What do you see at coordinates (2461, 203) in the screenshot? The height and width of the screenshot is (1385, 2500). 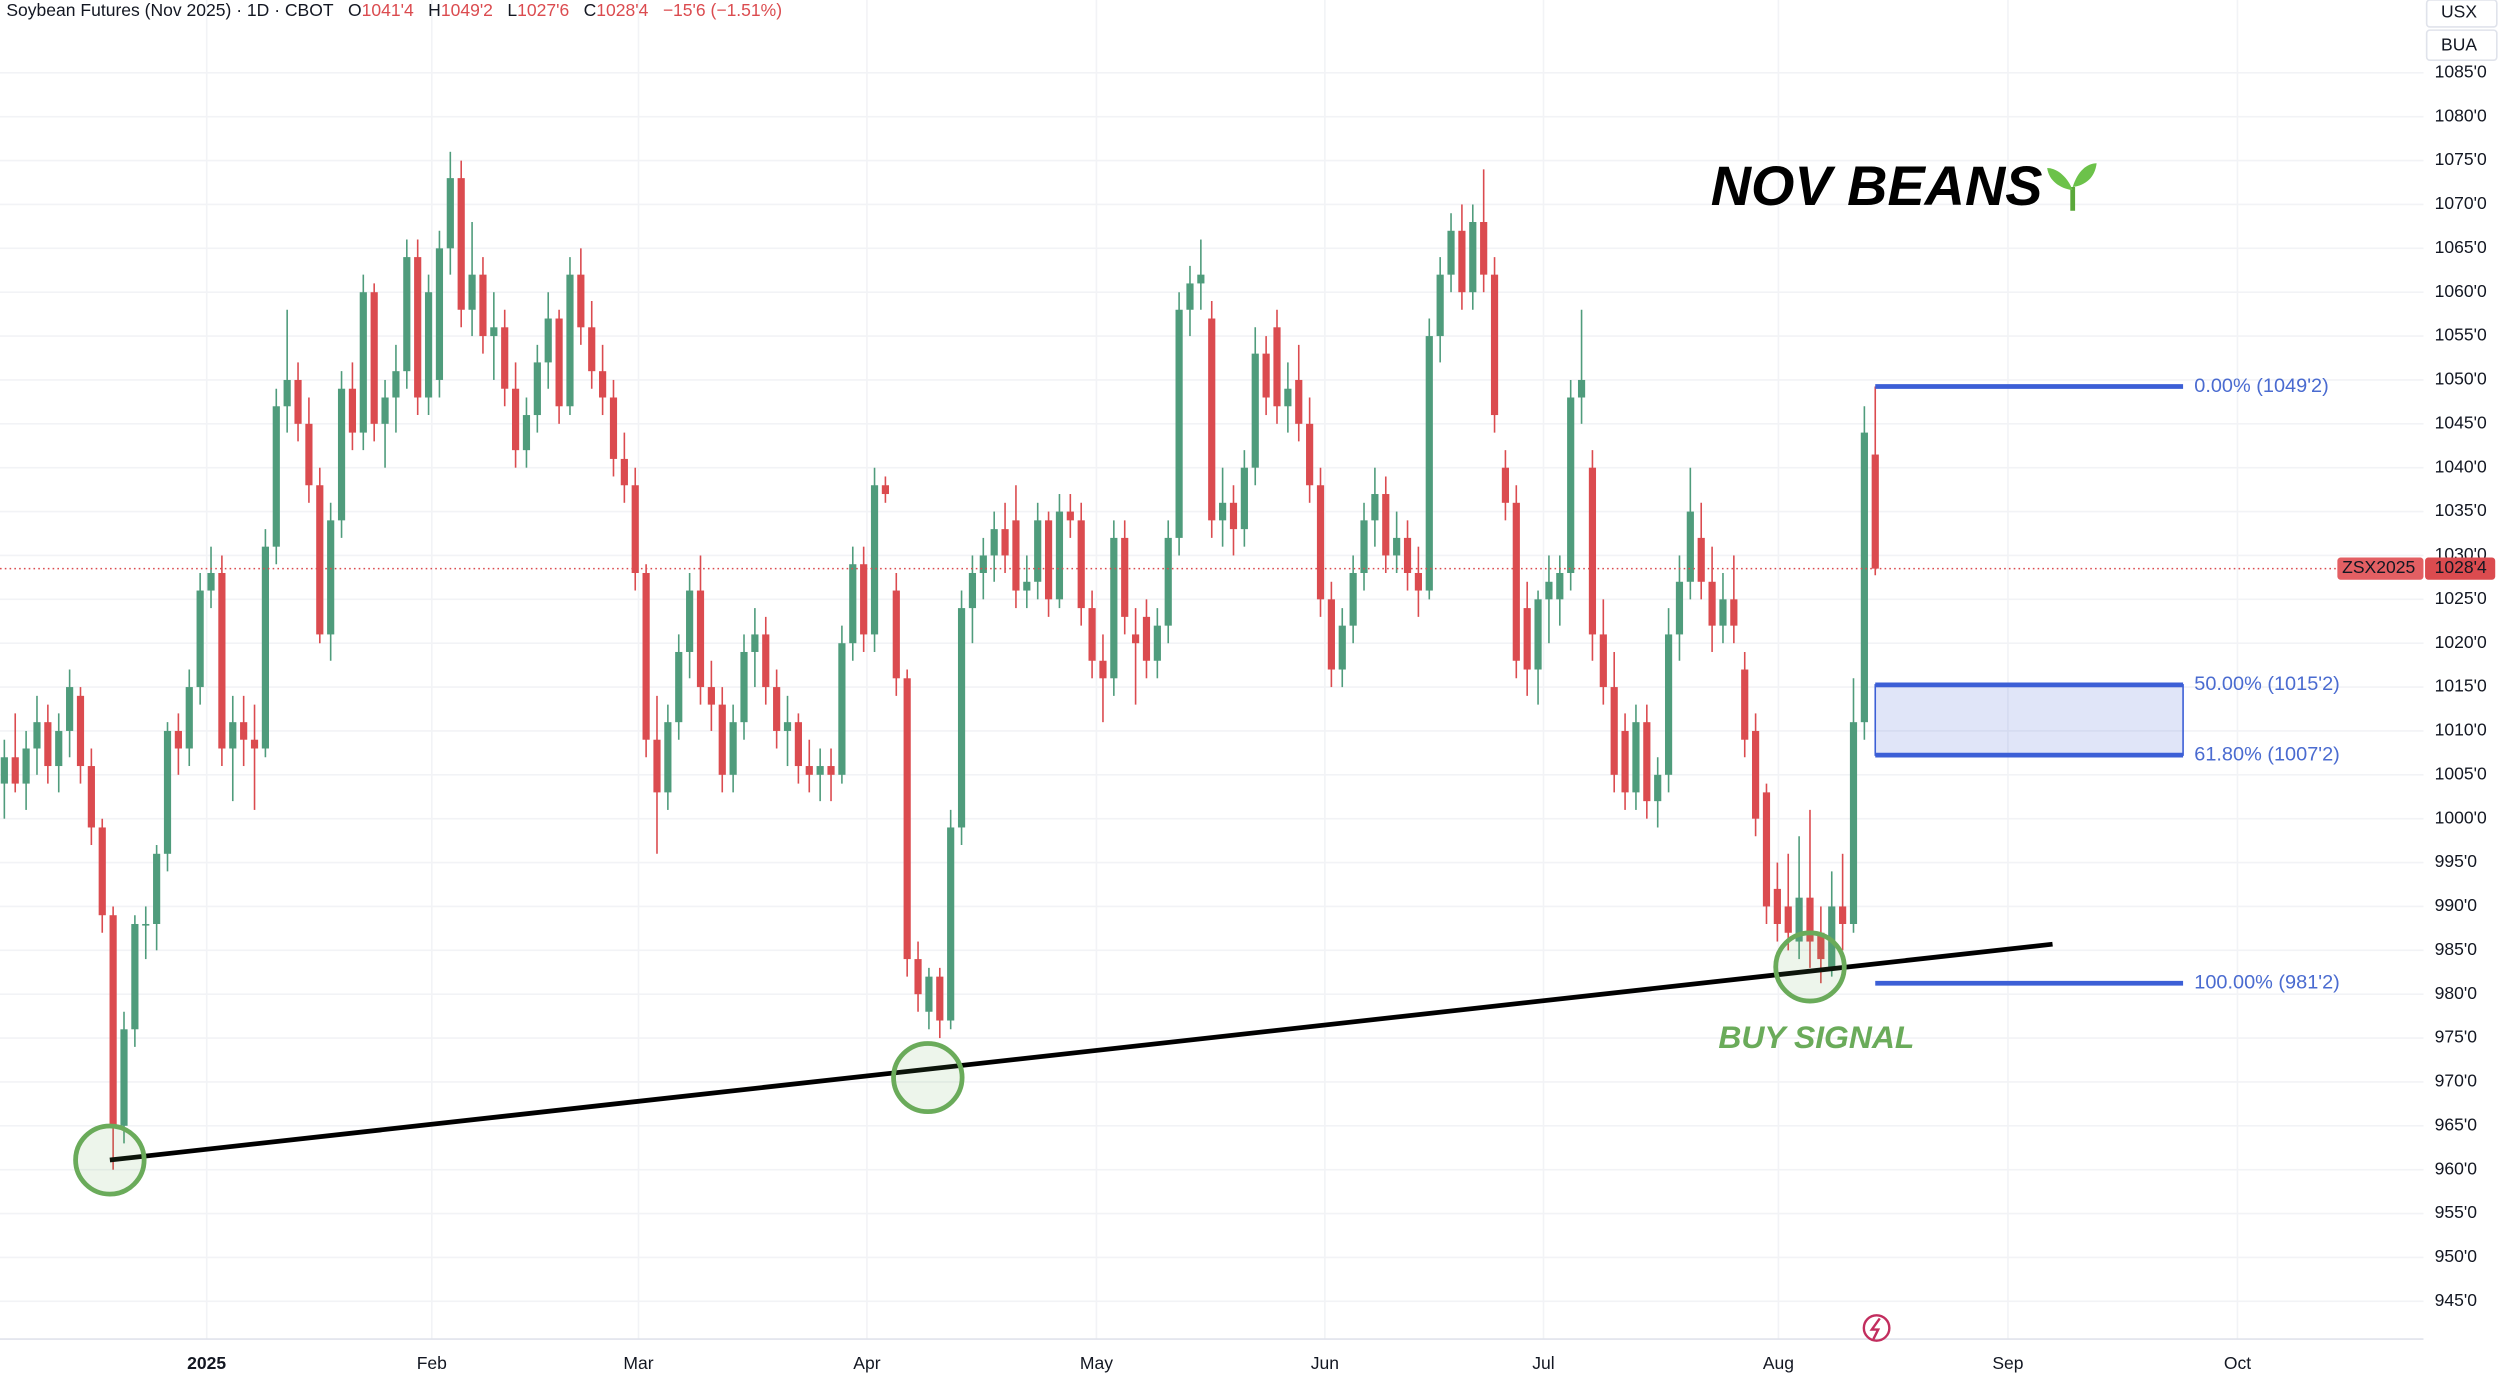 I see `y-tick-label: 1070'0` at bounding box center [2461, 203].